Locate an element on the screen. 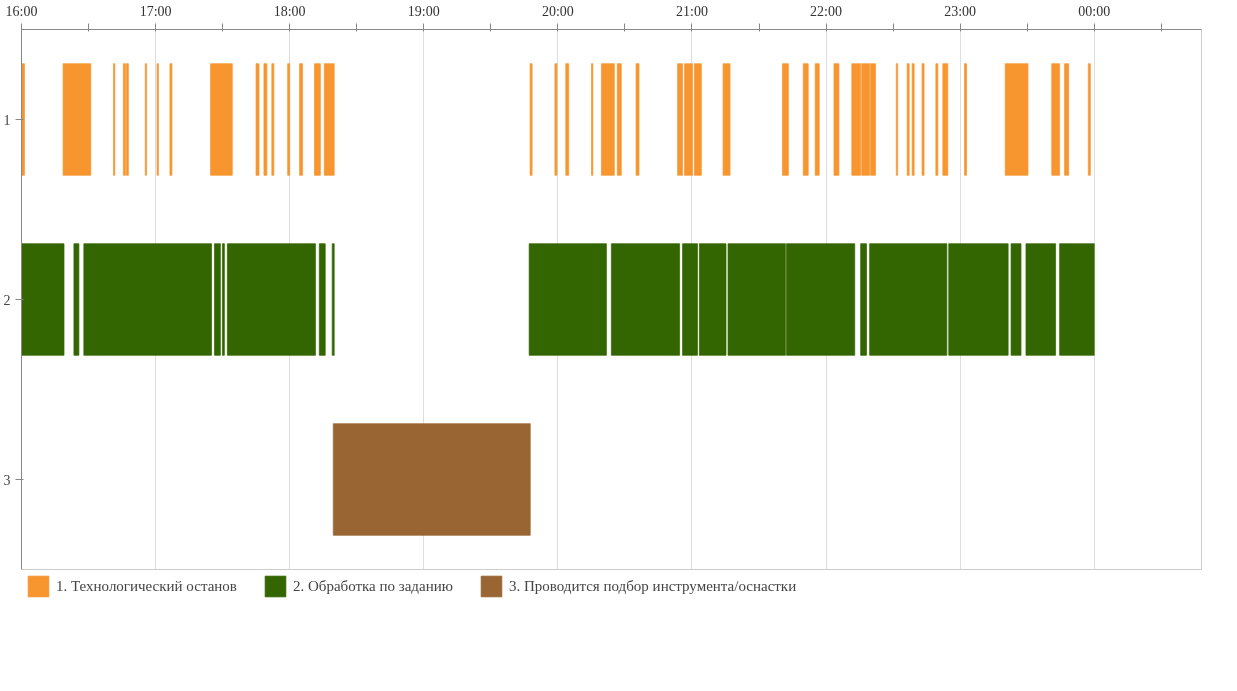 Image resolution: width=1237 pixels, height=691 pixels. x-tick-label: 22:00 is located at coordinates (826, 11).